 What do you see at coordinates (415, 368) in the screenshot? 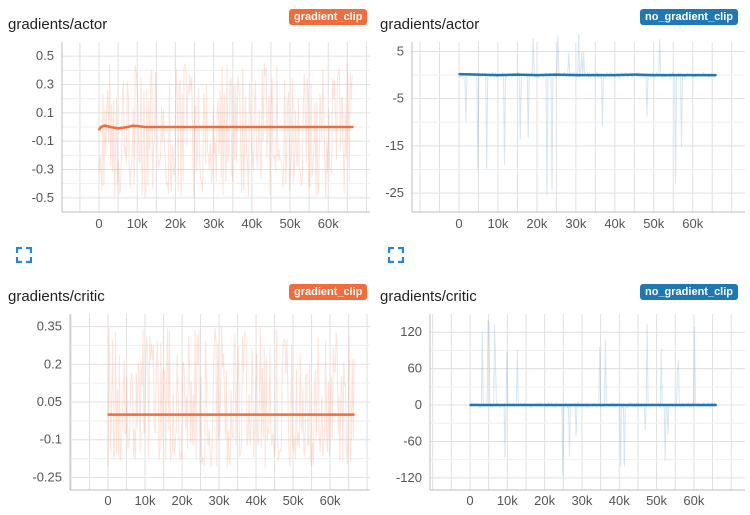
I see `y-tick-label: 60` at bounding box center [415, 368].